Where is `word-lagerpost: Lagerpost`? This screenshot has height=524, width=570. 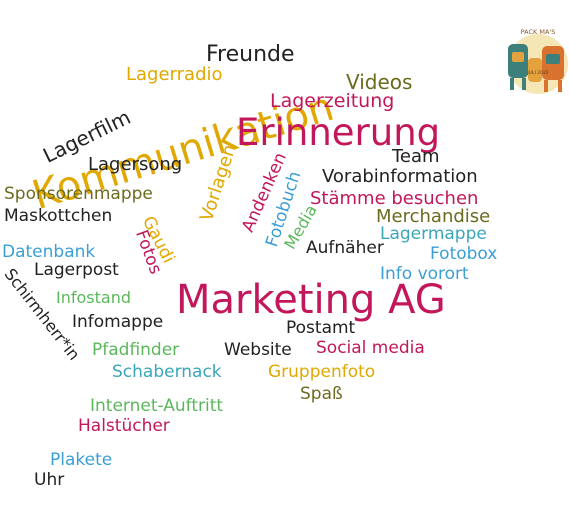 word-lagerpost: Lagerpost is located at coordinates (76, 270).